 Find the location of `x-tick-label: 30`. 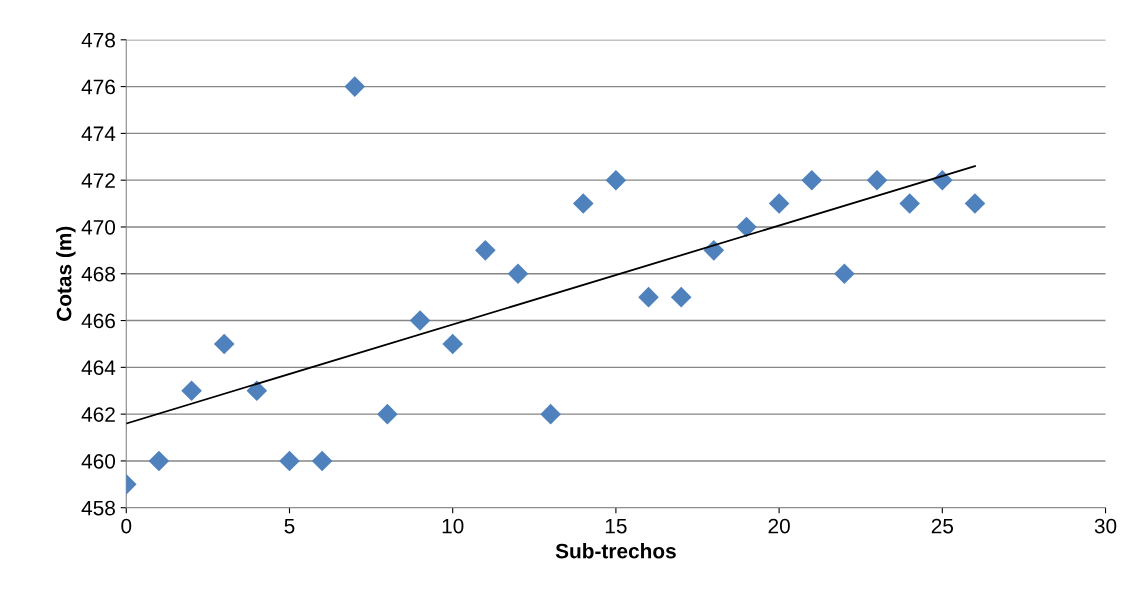

x-tick-label: 30 is located at coordinates (1105, 526).